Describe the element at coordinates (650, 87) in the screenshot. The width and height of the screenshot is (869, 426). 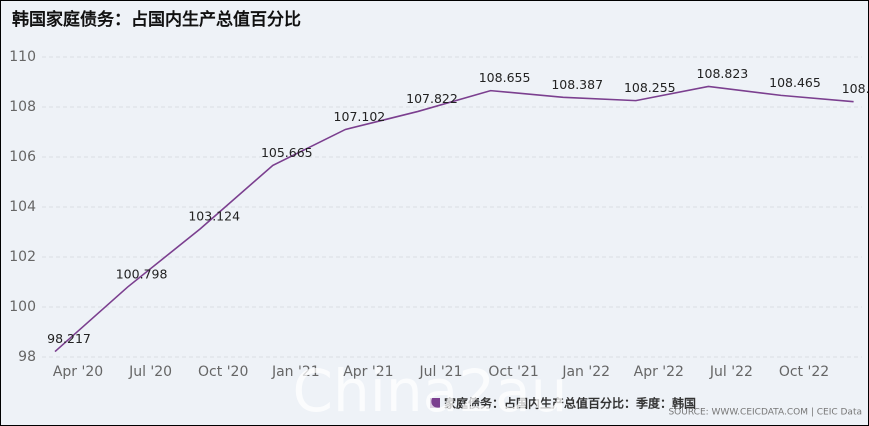
I see `value-label: 108.255` at that location.